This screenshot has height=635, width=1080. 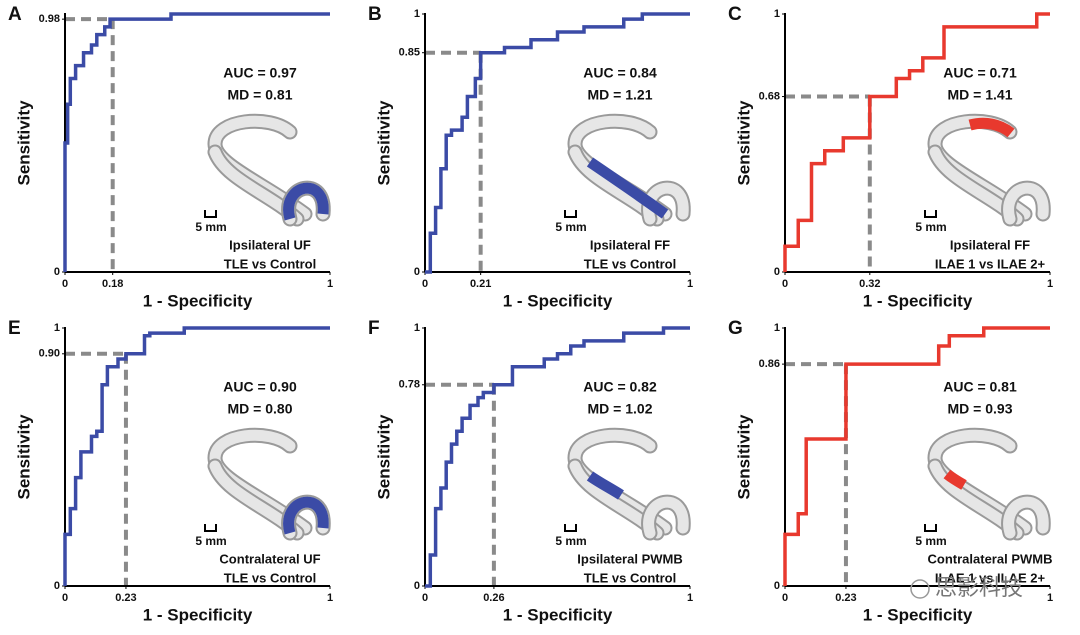 I want to click on caption: Ipsilateral PWMB, so click(x=629, y=558).